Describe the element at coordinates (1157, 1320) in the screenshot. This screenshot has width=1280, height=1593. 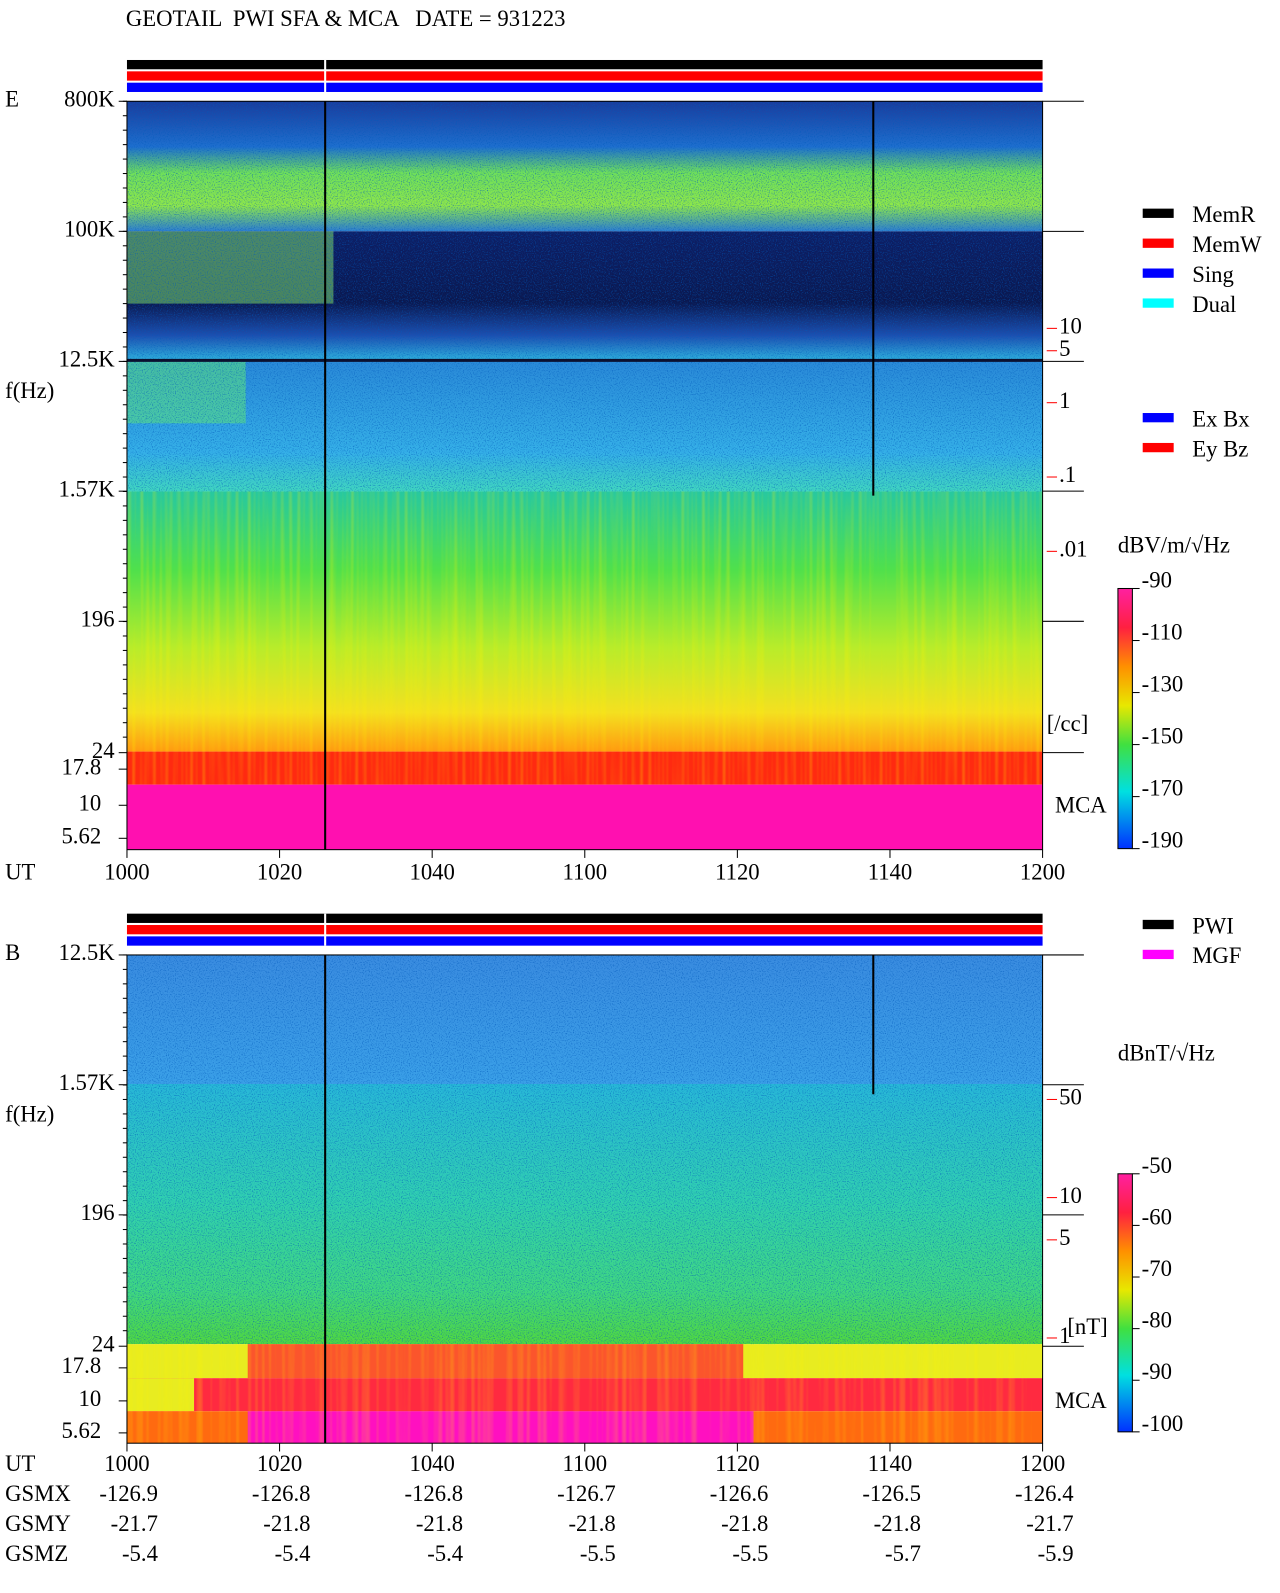
I see `colorbar-tick-label: -80` at that location.